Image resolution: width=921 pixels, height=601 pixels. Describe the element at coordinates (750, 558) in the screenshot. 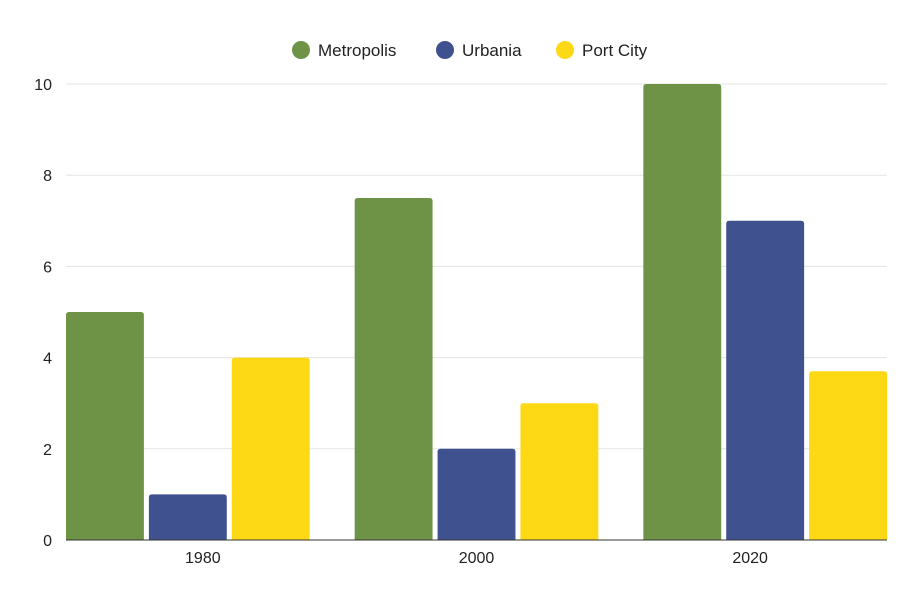

I see `x-tick-label: 2020` at that location.